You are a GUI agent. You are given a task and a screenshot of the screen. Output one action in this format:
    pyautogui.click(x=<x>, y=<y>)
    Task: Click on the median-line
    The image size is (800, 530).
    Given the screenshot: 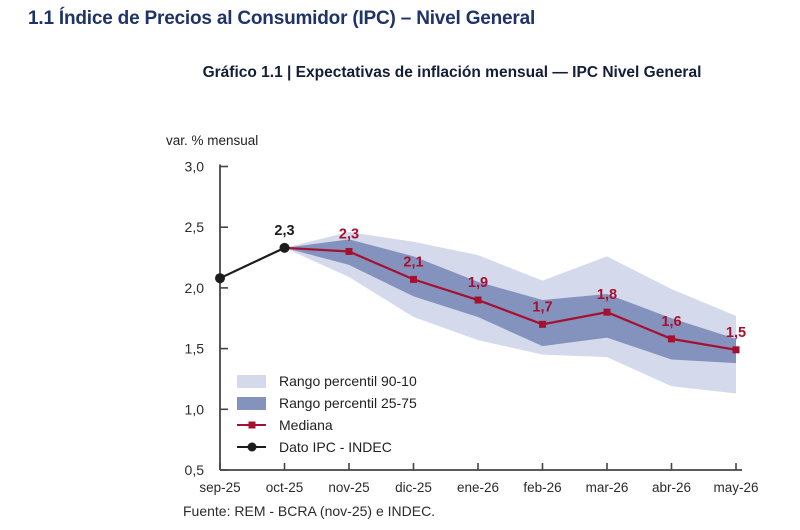 What is the action you would take?
    pyautogui.click(x=510, y=298)
    